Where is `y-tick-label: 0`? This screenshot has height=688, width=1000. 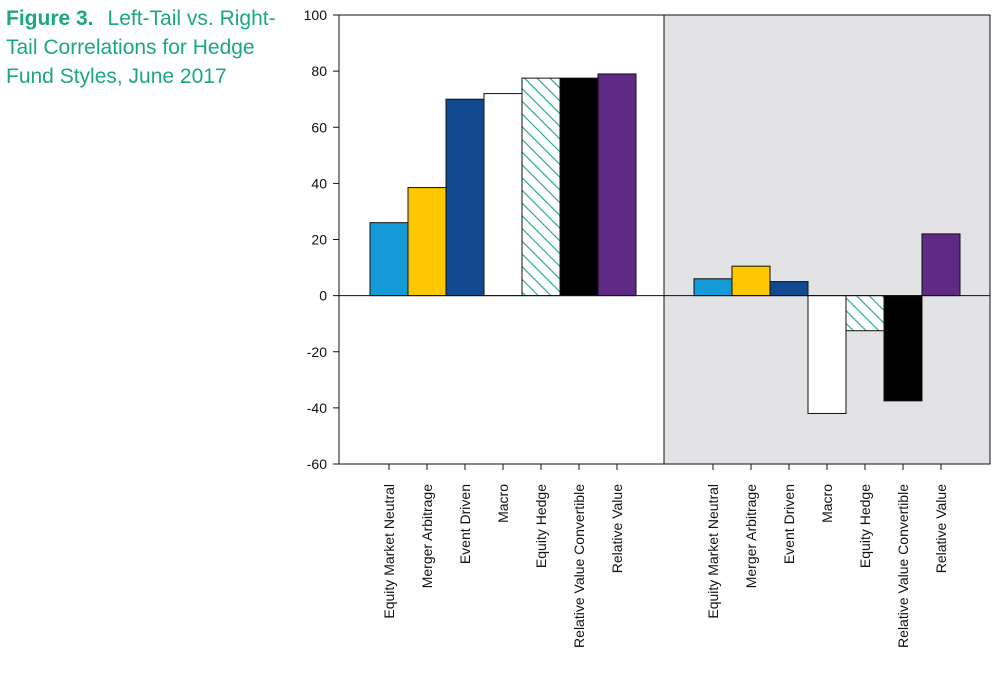
y-tick-label: 0 is located at coordinates (323, 296).